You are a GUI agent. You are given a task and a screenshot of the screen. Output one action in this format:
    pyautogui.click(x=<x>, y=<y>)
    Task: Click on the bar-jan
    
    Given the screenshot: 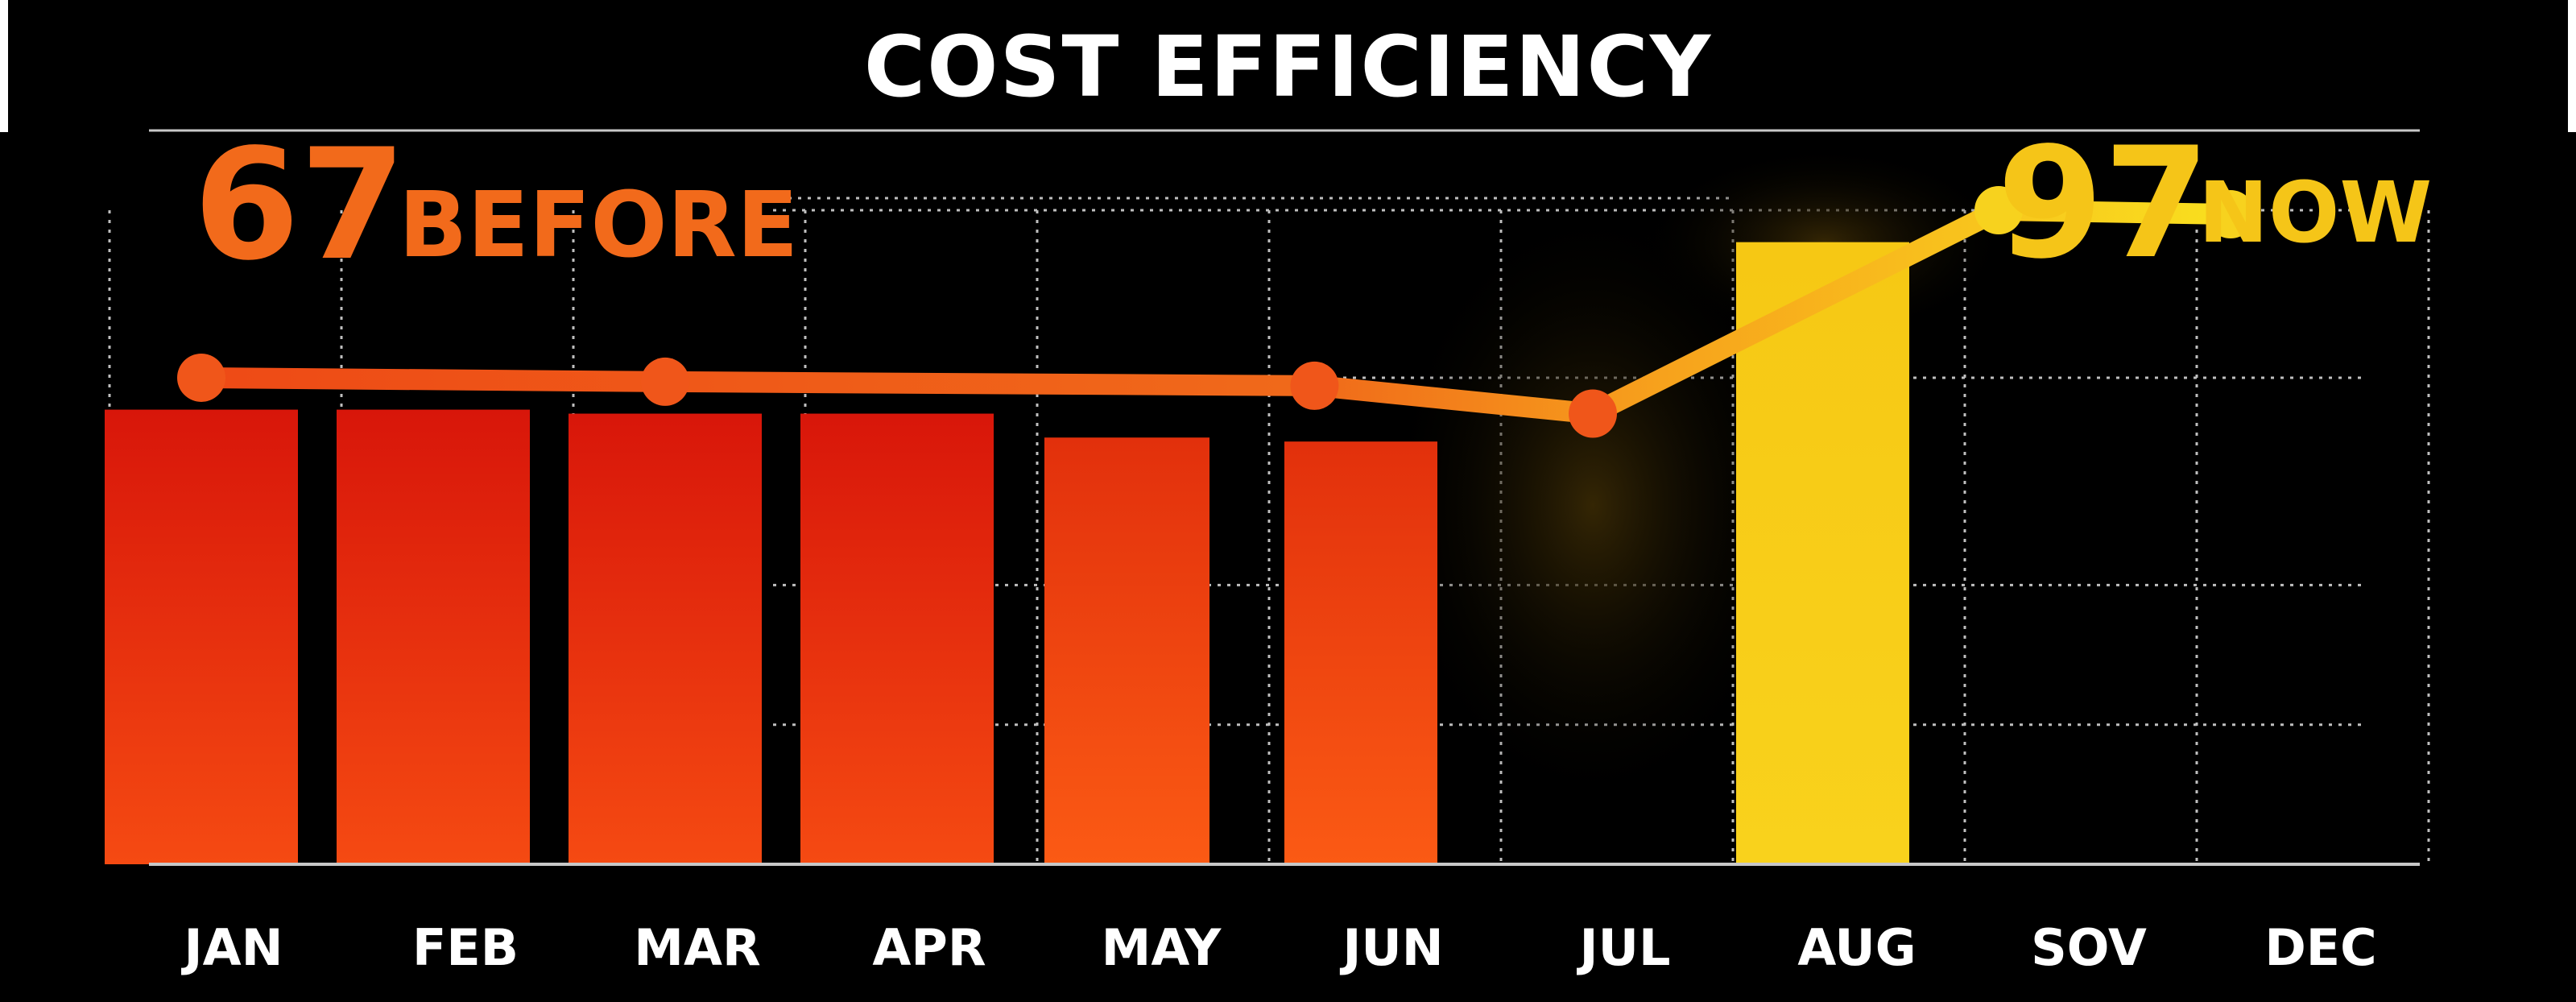 What is the action you would take?
    pyautogui.click(x=202, y=637)
    